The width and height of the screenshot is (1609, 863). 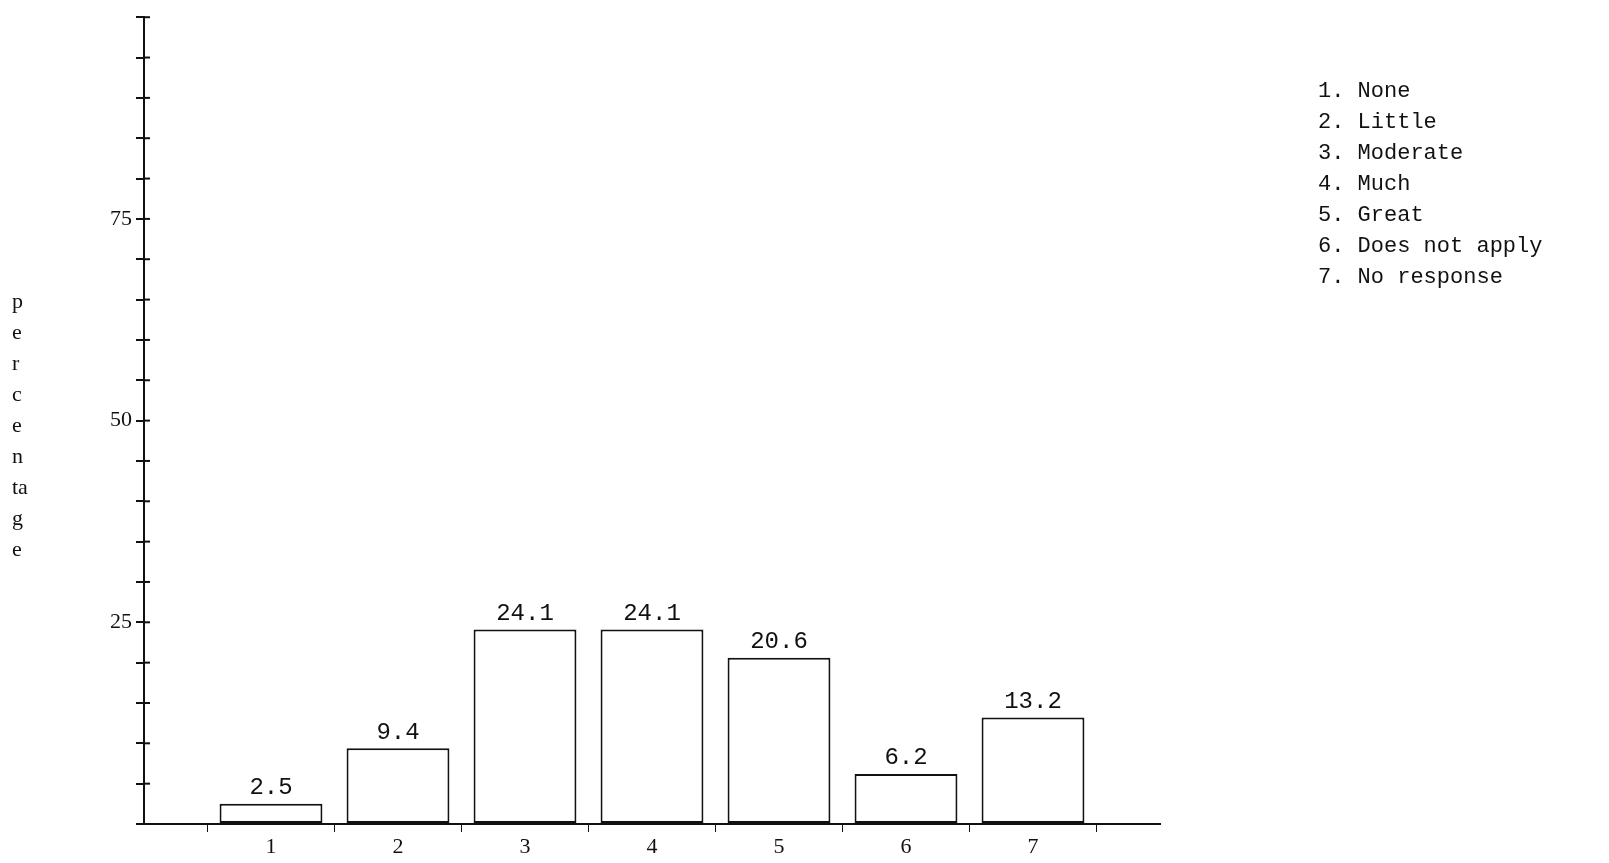 What do you see at coordinates (525, 845) in the screenshot?
I see `x-tick-label: 3` at bounding box center [525, 845].